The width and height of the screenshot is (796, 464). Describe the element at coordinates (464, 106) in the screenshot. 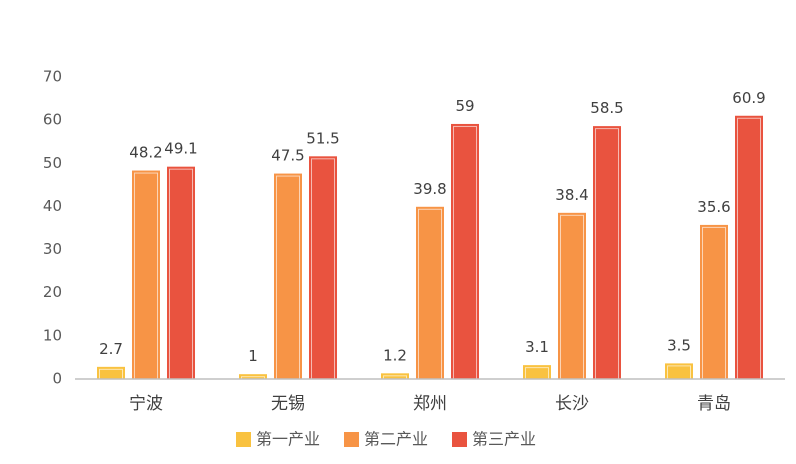

I see `value-label: 59` at that location.